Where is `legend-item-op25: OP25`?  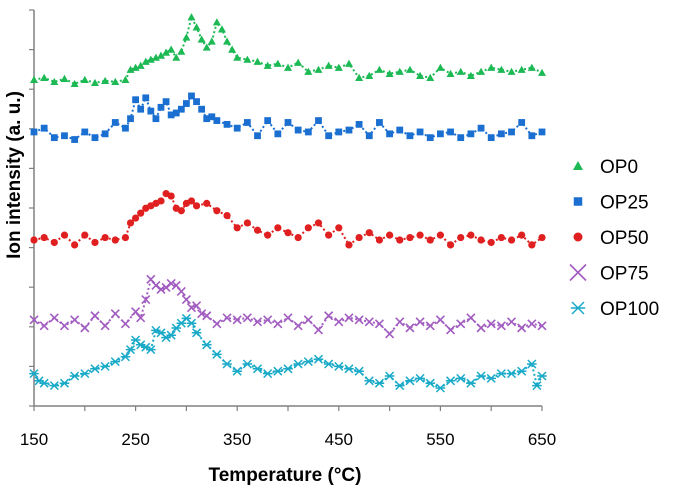 legend-item-op25: OP25 is located at coordinates (611, 203).